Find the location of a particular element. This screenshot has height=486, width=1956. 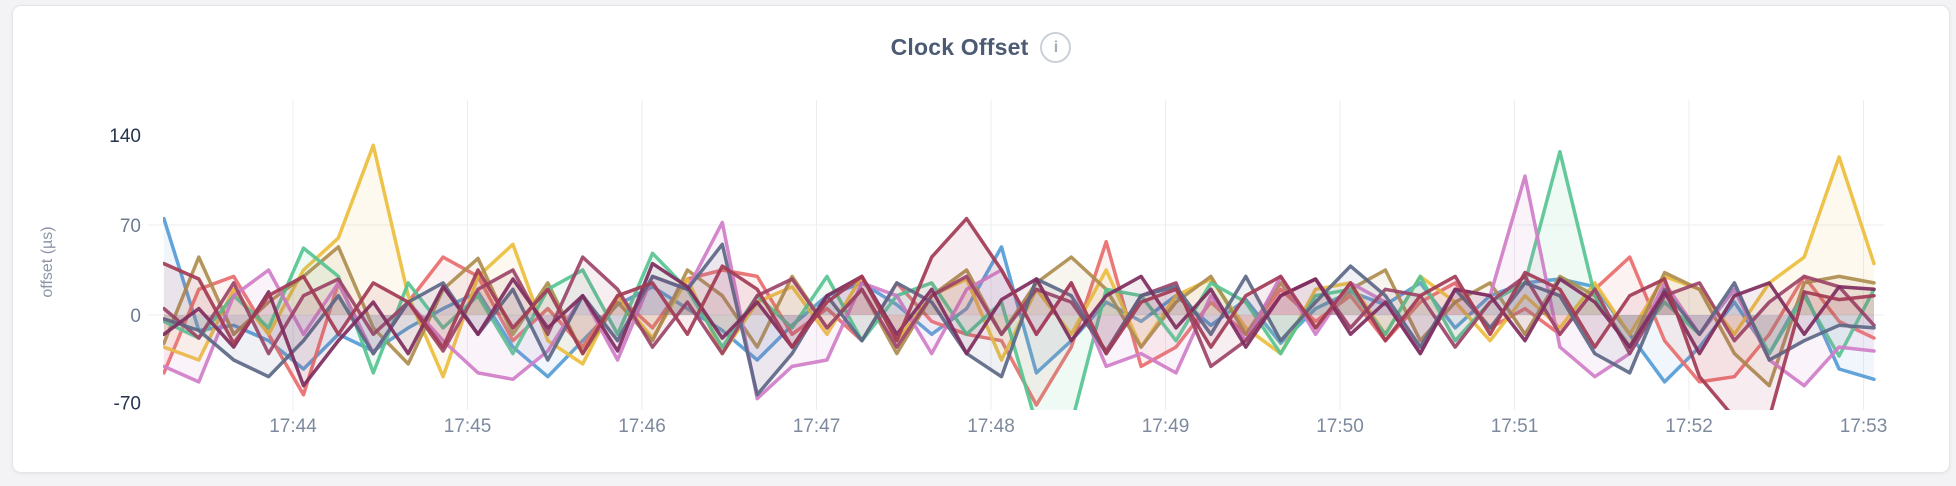

y-axis-title: offset (µs) is located at coordinates (47, 261).